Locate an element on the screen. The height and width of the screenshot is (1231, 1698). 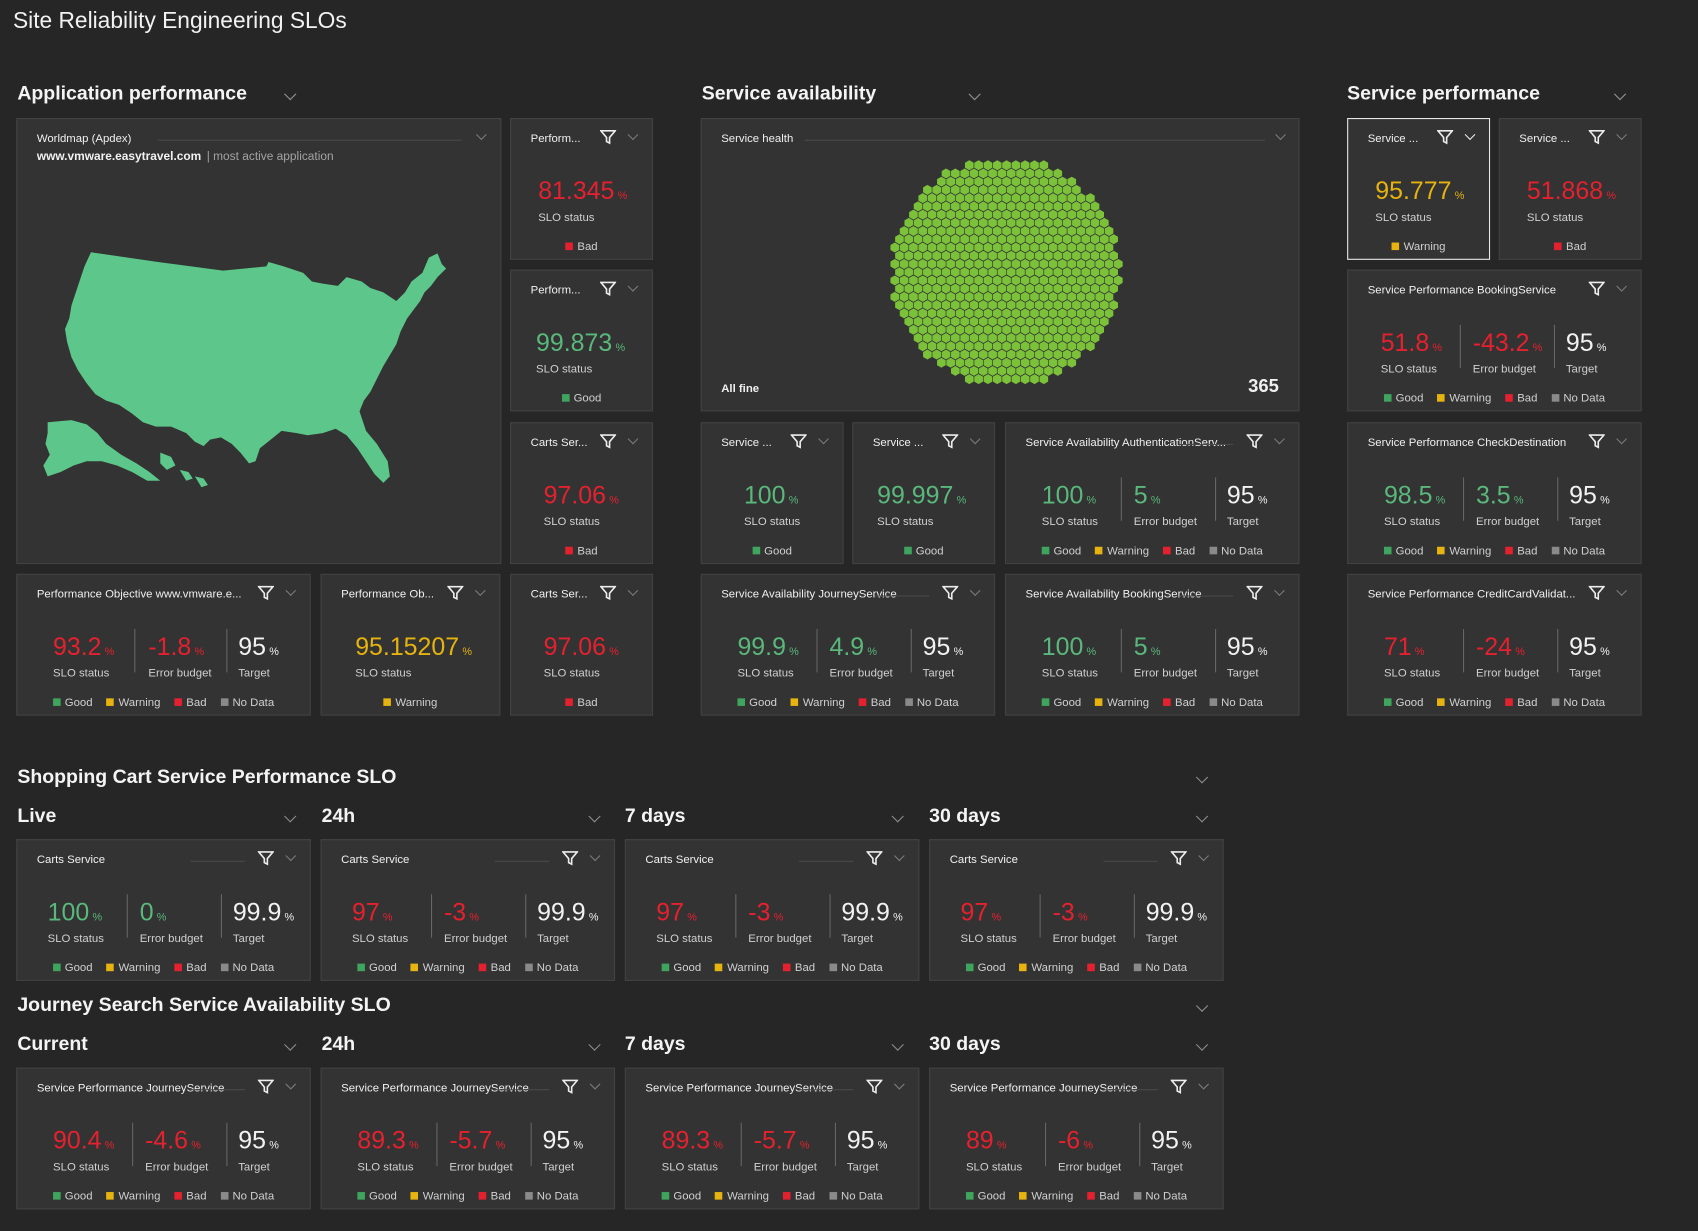
section-application-performance: Application performance is located at coordinates (132, 93).